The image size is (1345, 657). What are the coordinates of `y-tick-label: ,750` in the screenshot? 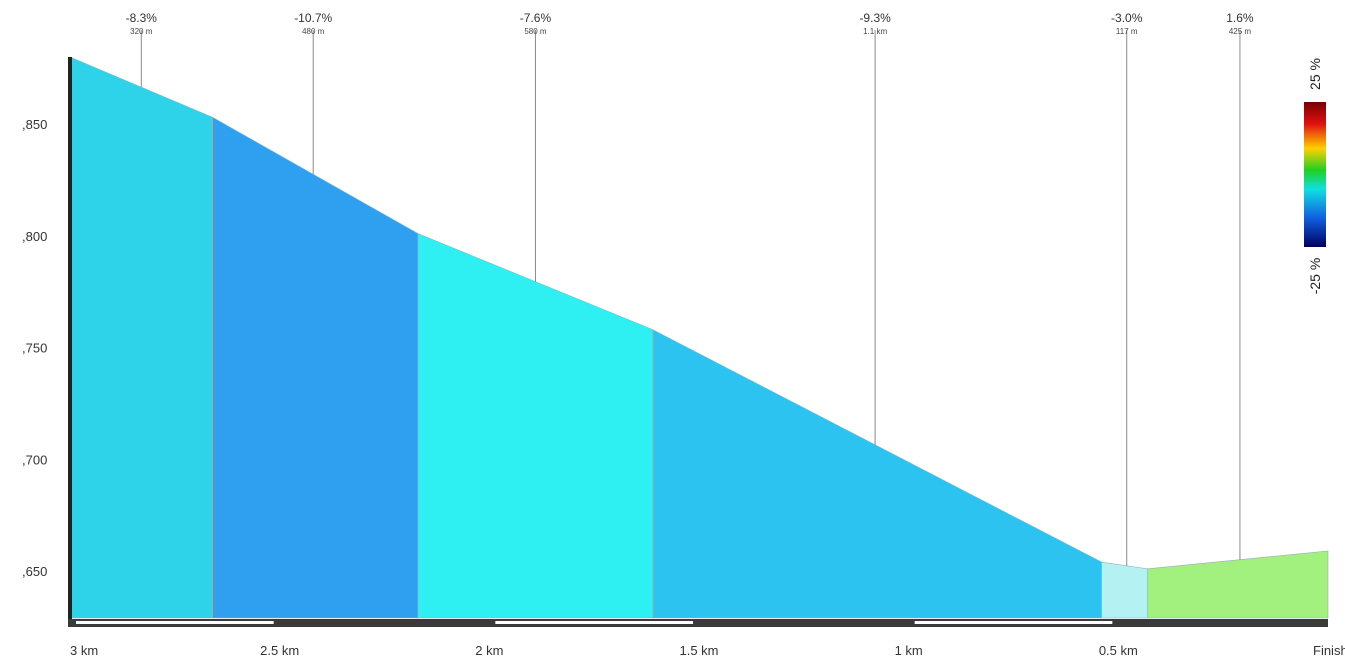 It's located at (34, 348).